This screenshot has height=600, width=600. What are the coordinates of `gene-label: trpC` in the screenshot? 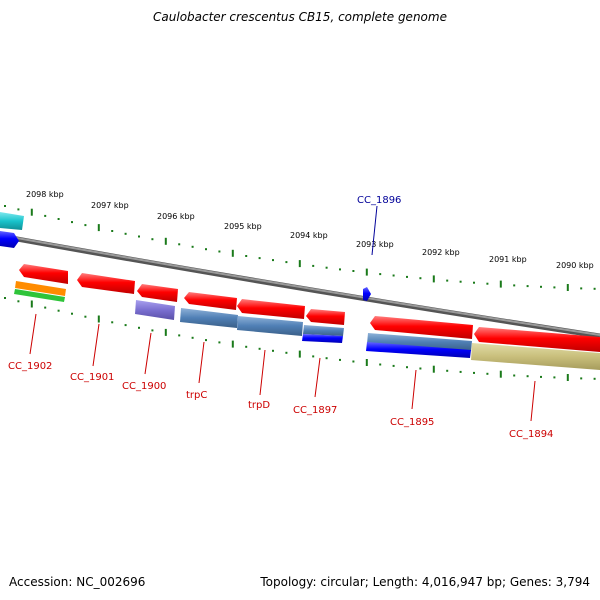 It's located at (196, 395).